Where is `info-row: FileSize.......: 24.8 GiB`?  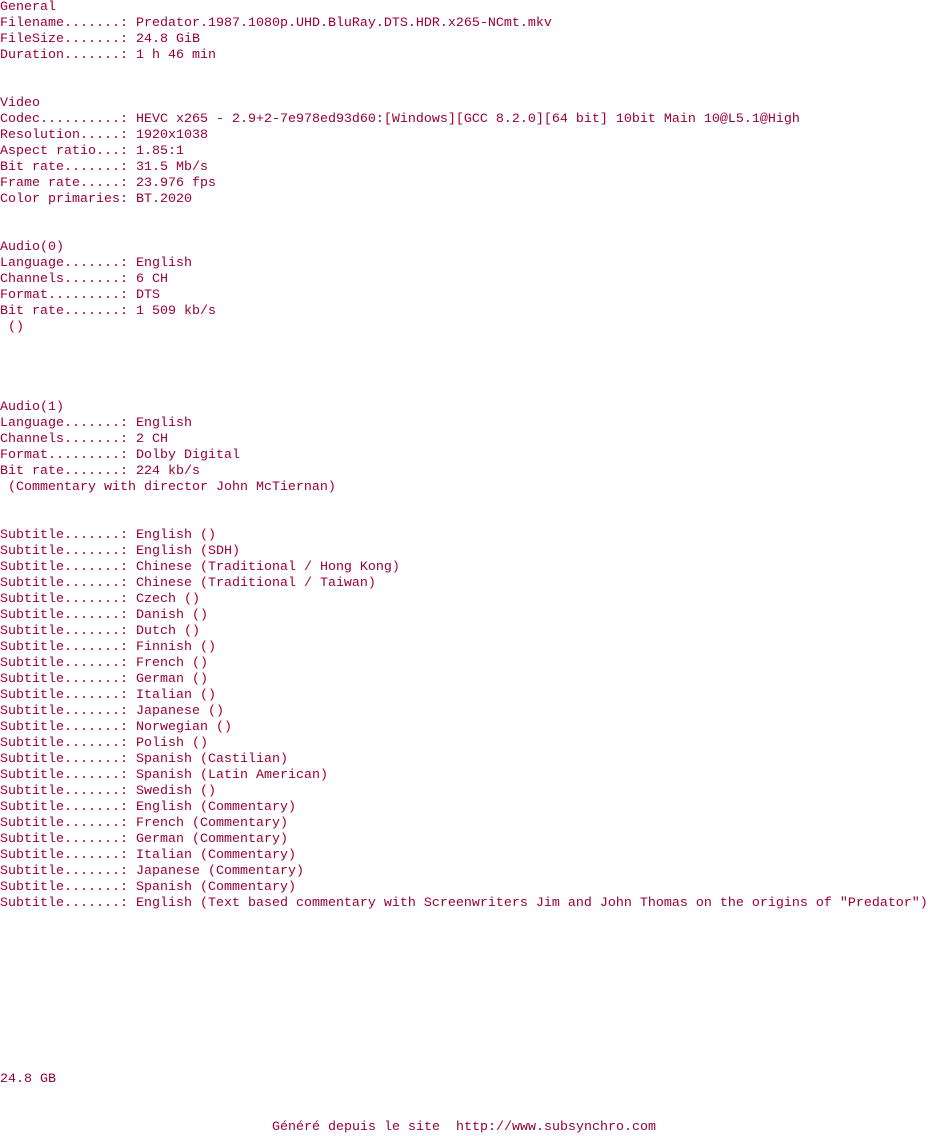
info-row: FileSize.......: 24.8 GiB is located at coordinates (100, 40).